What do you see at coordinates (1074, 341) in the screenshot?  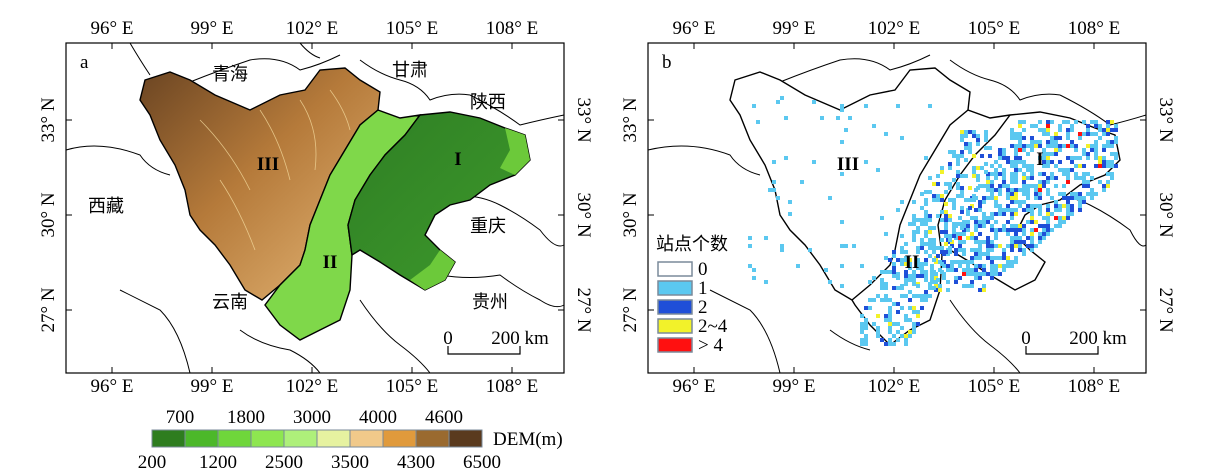 I see `b-scale-bar: 0 200 km` at bounding box center [1074, 341].